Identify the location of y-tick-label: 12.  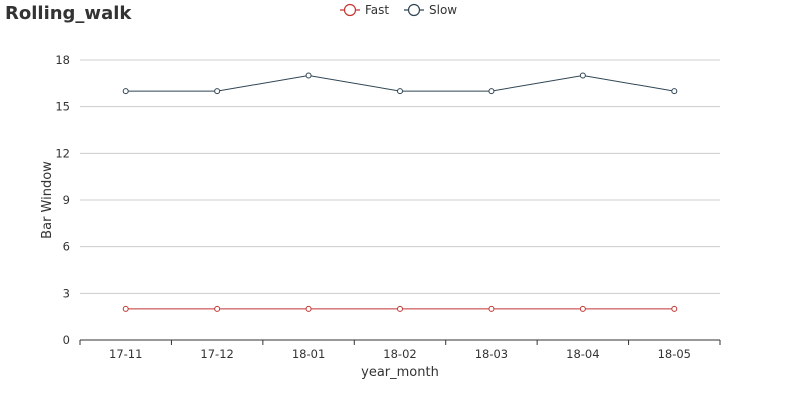
(62, 153).